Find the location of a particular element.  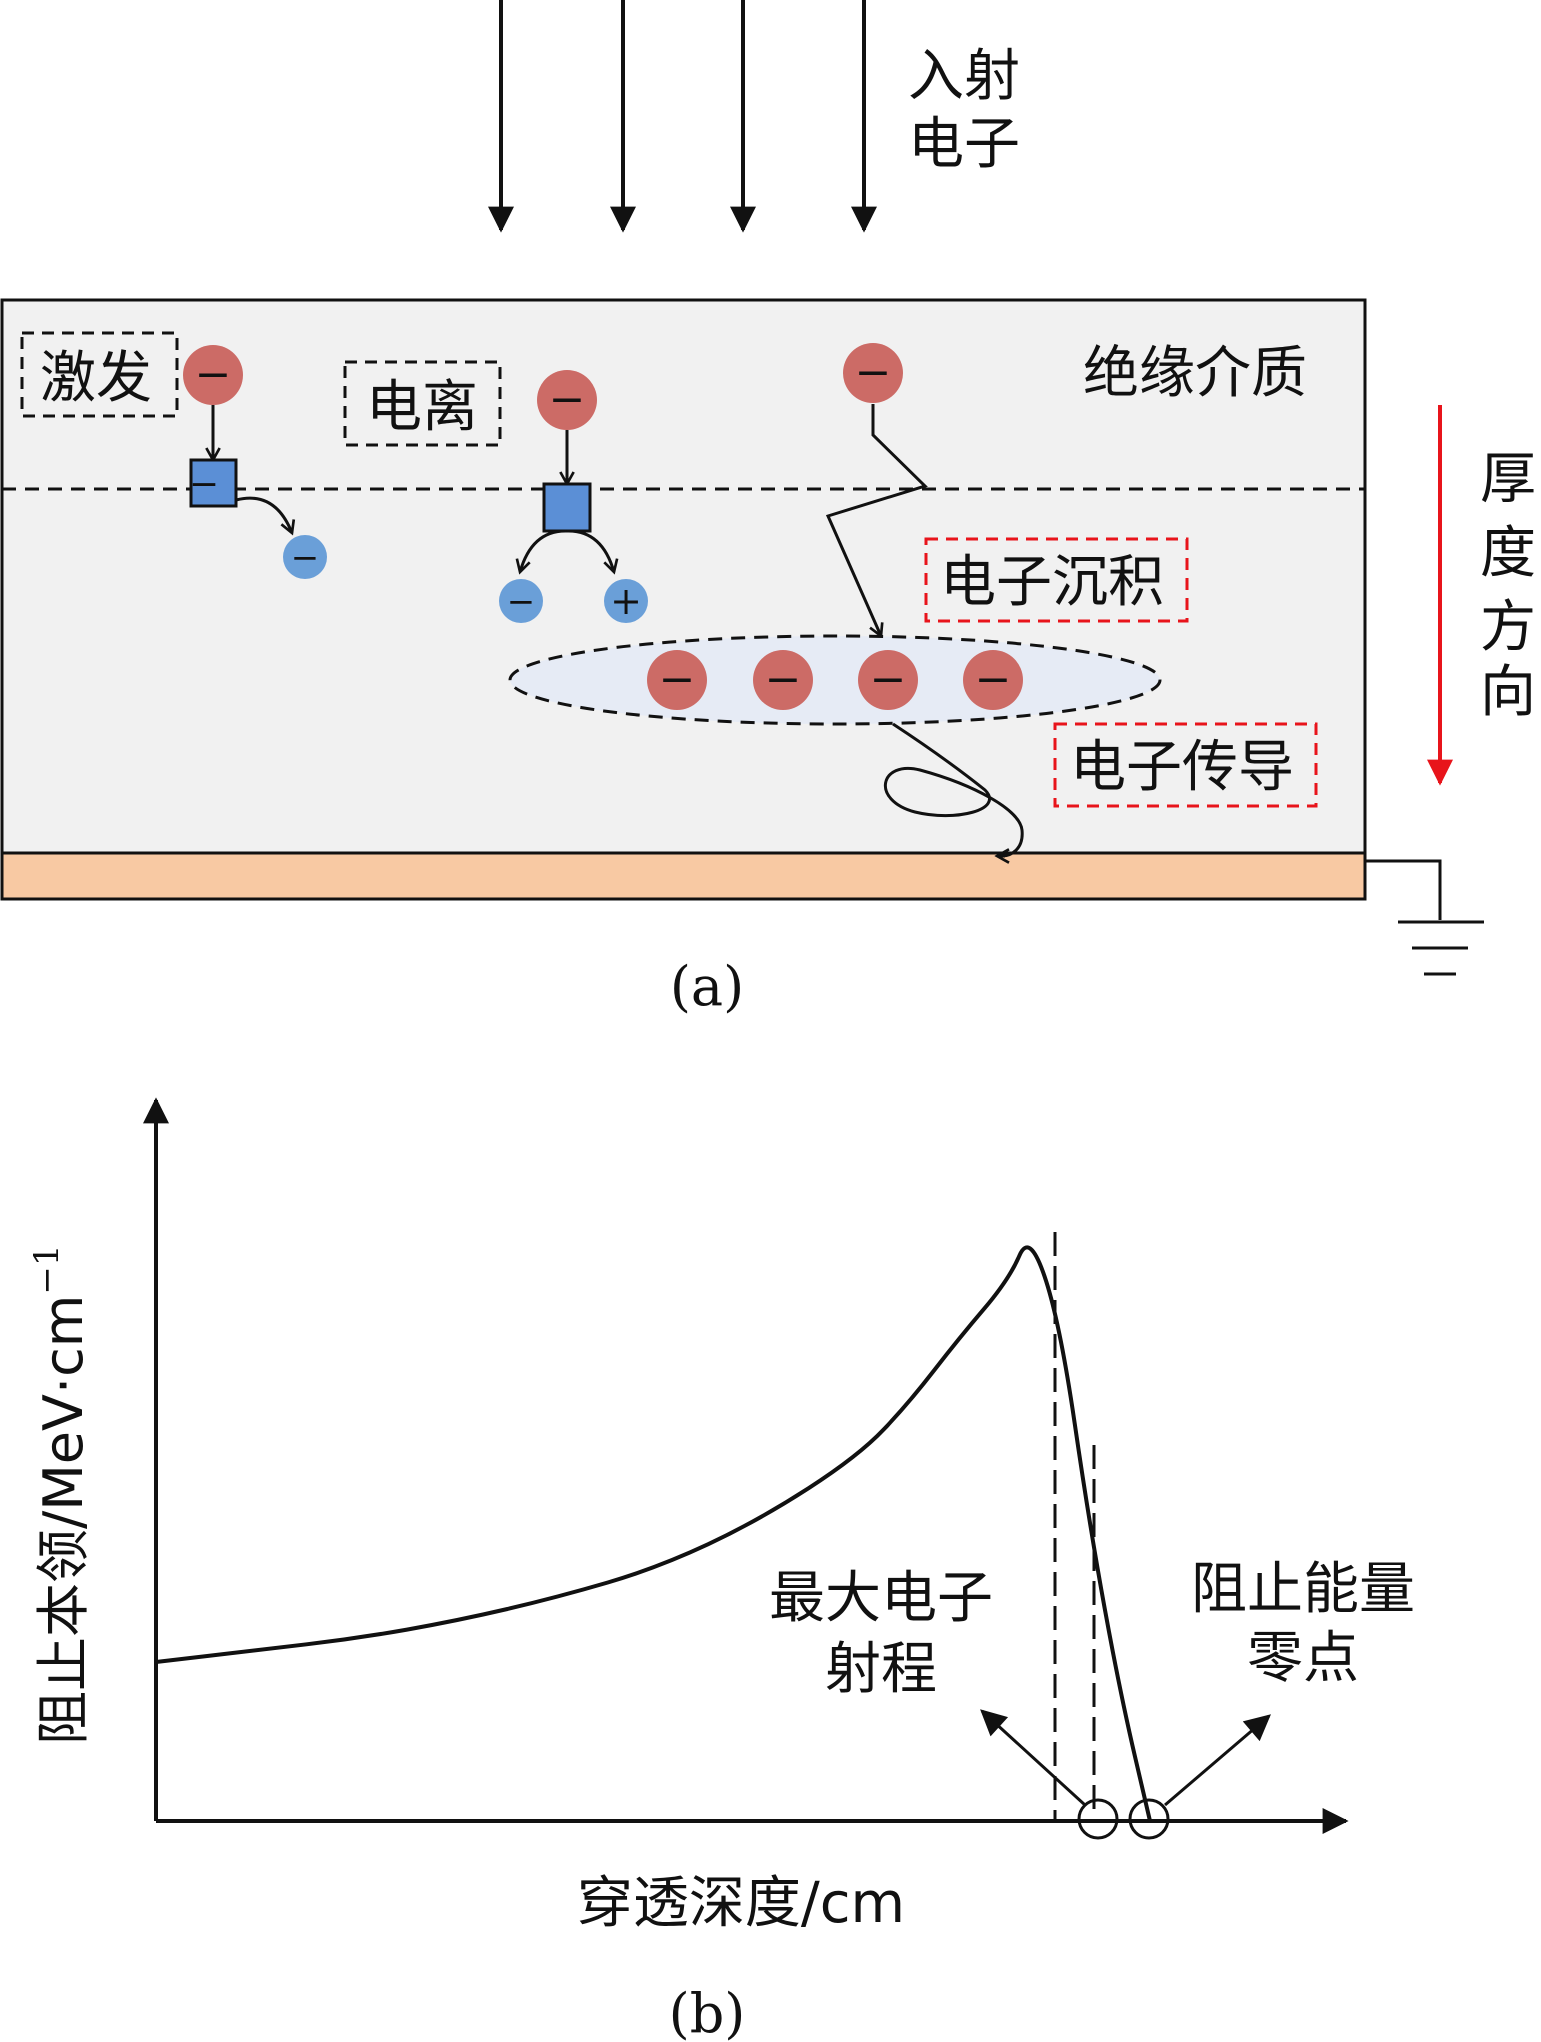

ionization-left-arrow is located at coordinates (544, 550).